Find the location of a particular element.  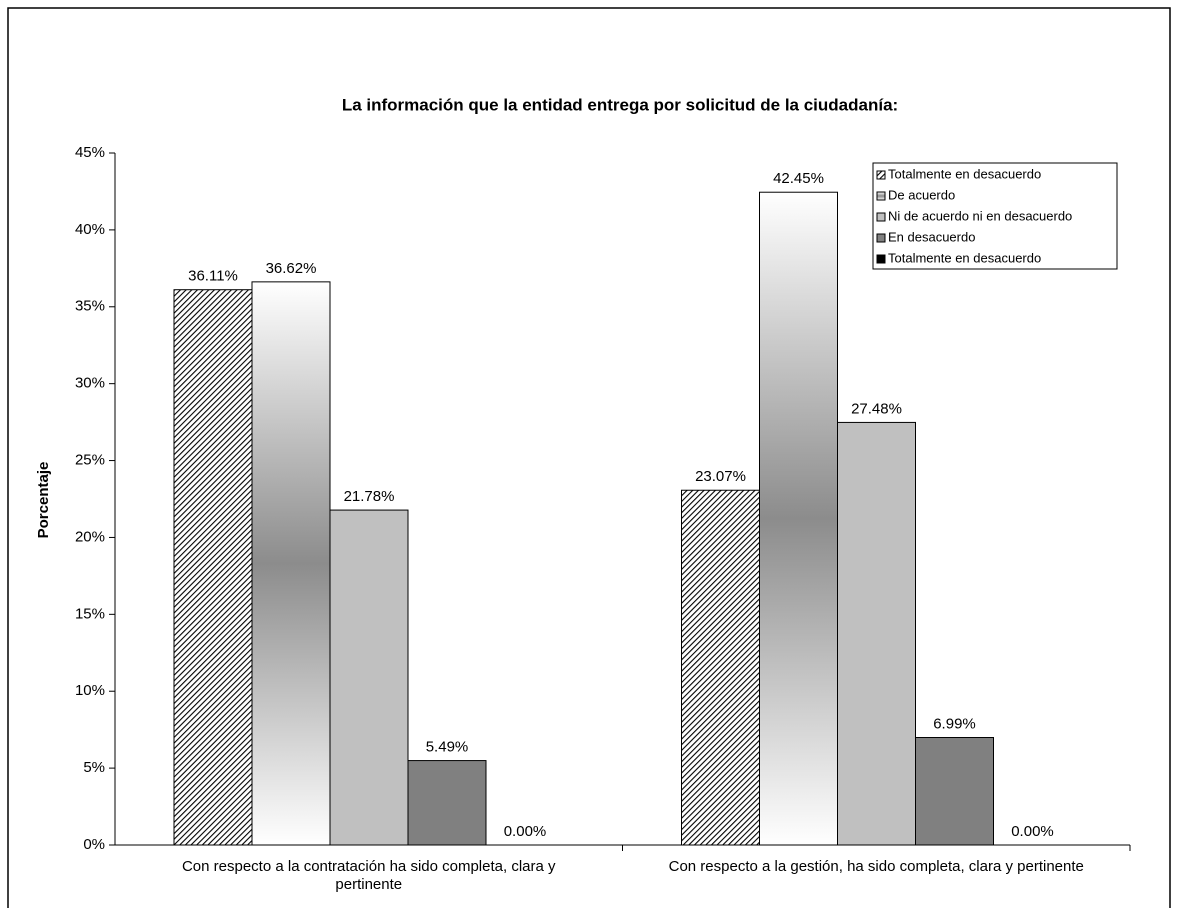

value-label: 21.78% is located at coordinates (369, 496).